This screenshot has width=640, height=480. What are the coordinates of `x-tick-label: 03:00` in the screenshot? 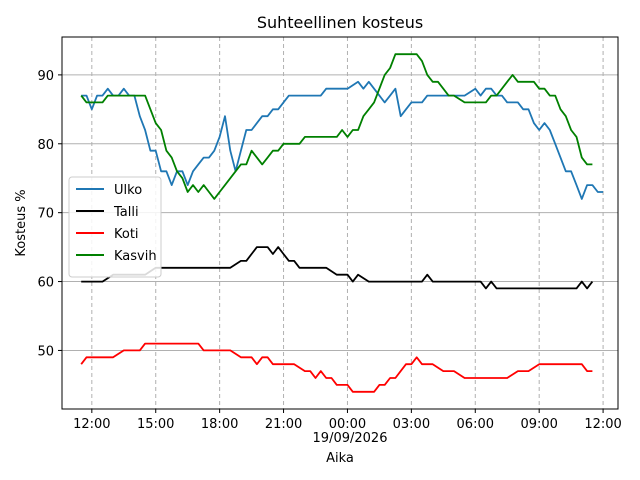 It's located at (411, 424).